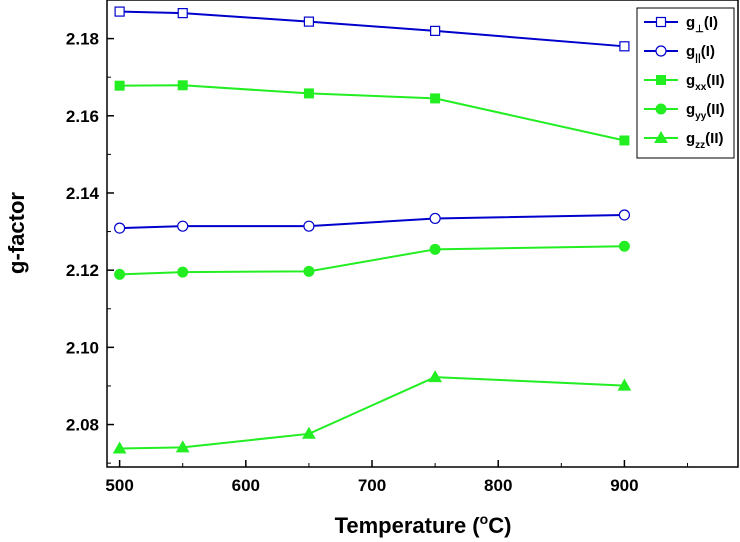 Image resolution: width=740 pixels, height=542 pixels. I want to click on x-axis-title-main: Temperature (, so click(408, 525).